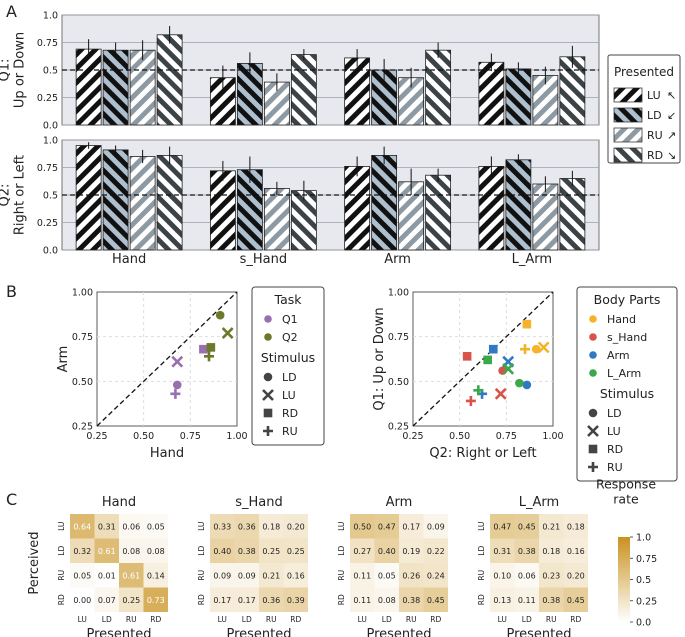 The width and height of the screenshot is (685, 637). Describe the element at coordinates (142, 87) in the screenshot. I see `bar-Hand-RU` at that location.